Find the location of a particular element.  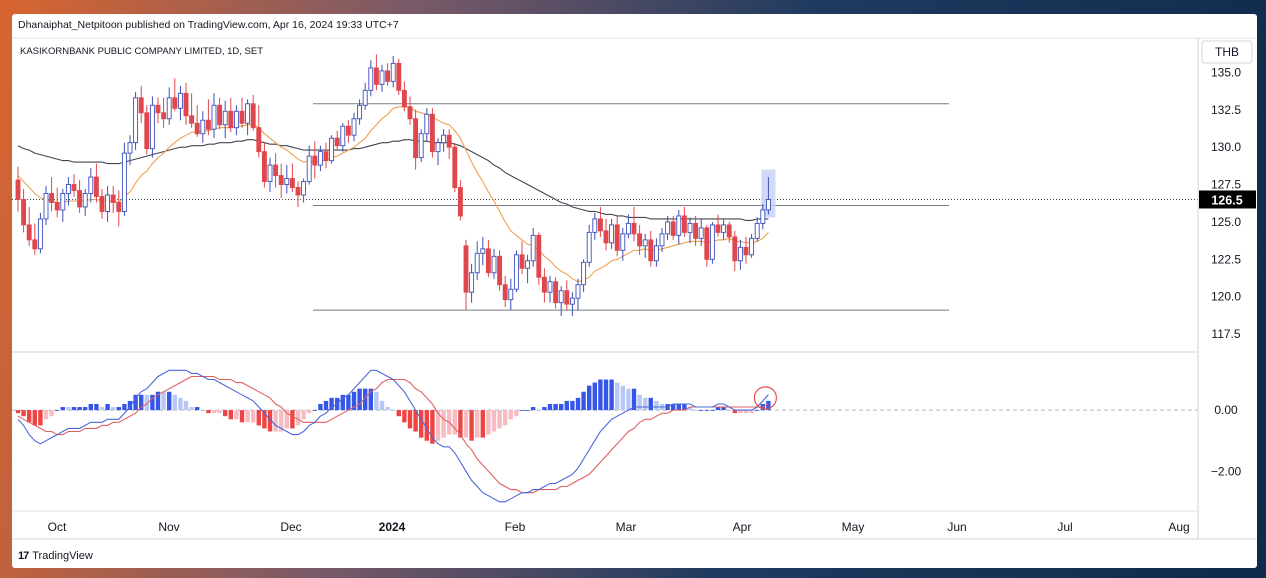

last-price-tag is located at coordinates (1227, 199).